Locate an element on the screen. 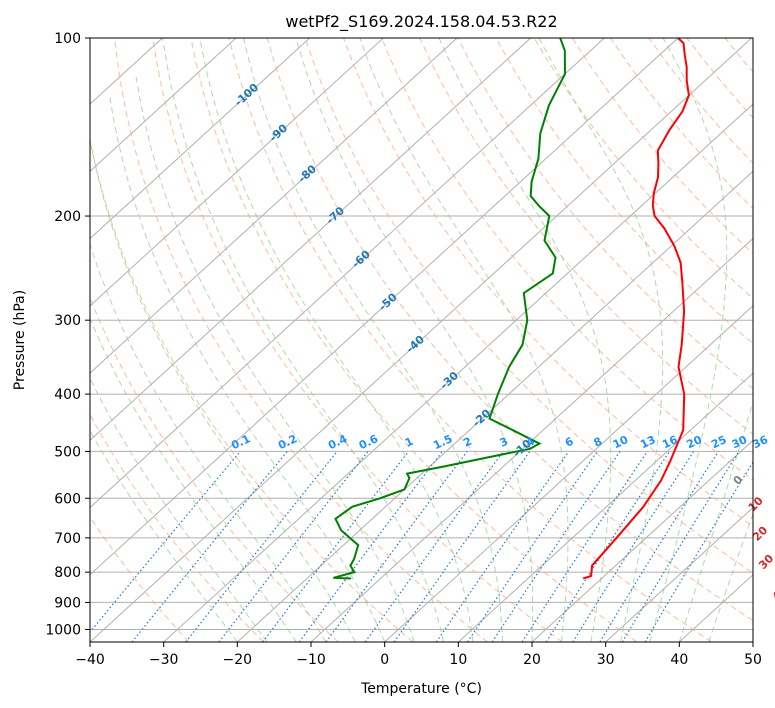 This screenshot has width=775, height=708. temperature-profile is located at coordinates (636, 309).